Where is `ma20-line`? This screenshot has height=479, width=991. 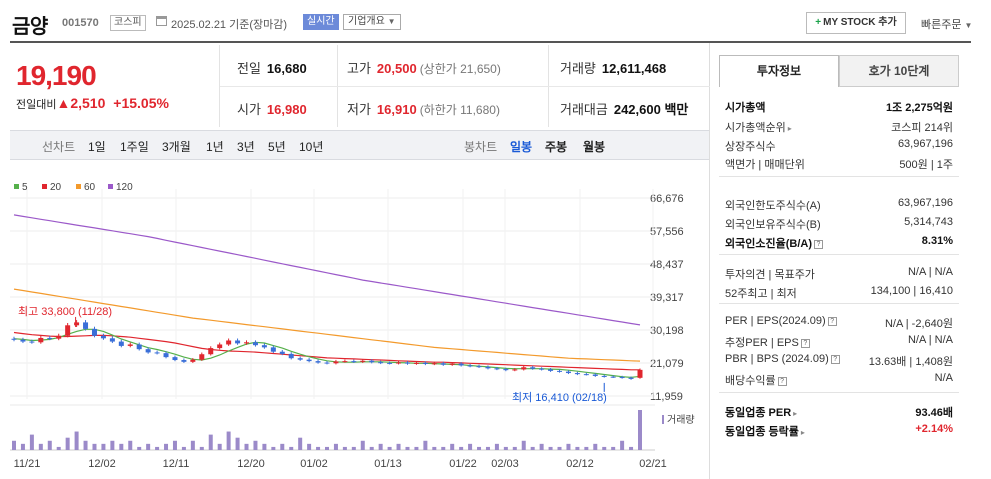
ma20-line is located at coordinates (326, 351).